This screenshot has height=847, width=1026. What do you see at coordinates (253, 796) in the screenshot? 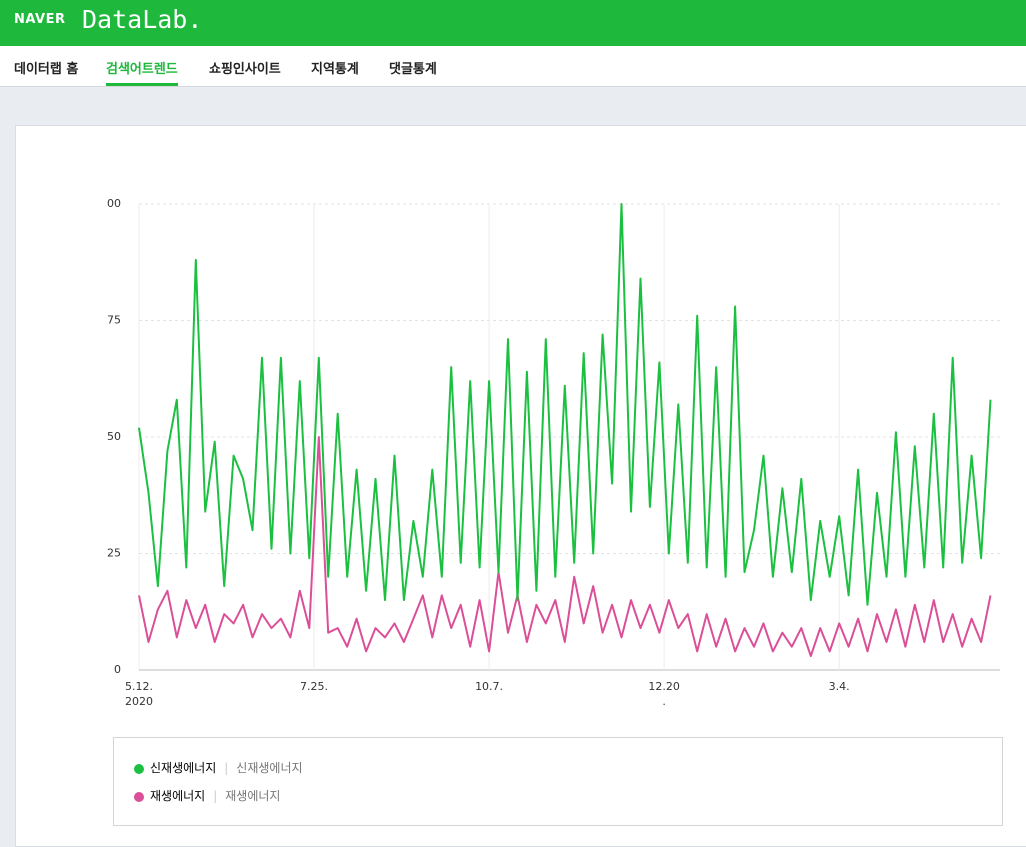
I see `legend-keywords: 재생에너지` at bounding box center [253, 796].